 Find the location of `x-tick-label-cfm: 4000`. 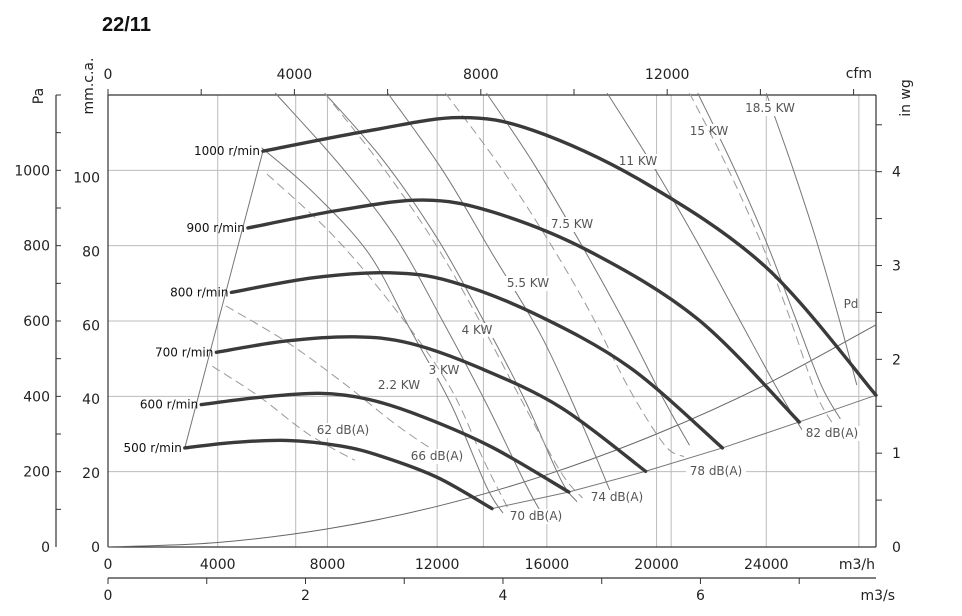

x-tick-label-cfm: 4000 is located at coordinates (295, 75).